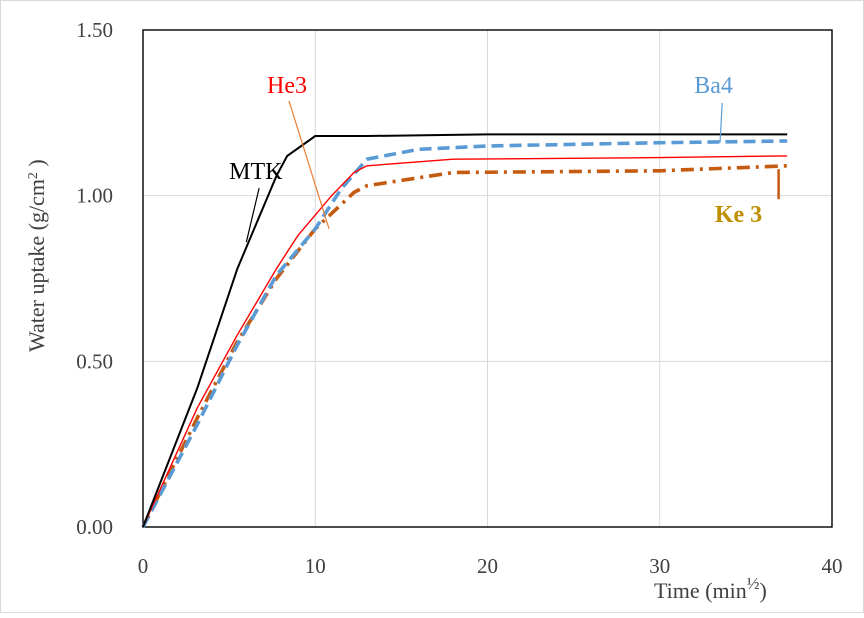 The width and height of the screenshot is (864, 618). What do you see at coordinates (33, 175) in the screenshot?
I see `y-axis-title-sup: 2` at bounding box center [33, 175].